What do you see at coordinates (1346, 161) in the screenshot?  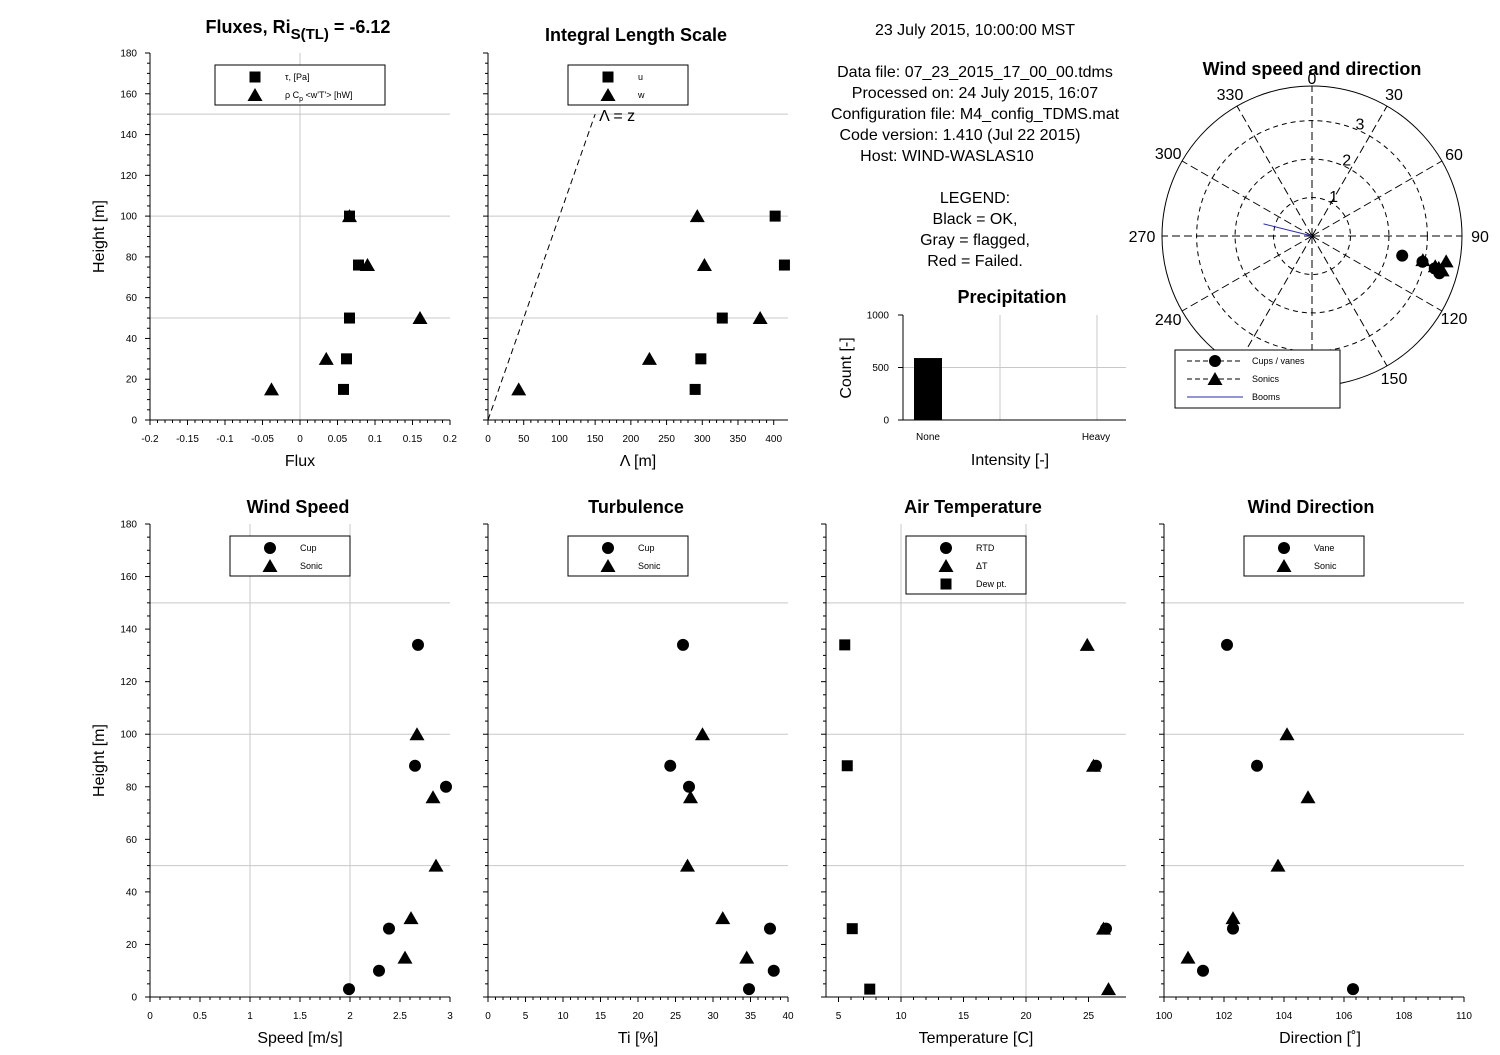 I see `polar-ring-label: 2` at bounding box center [1346, 161].